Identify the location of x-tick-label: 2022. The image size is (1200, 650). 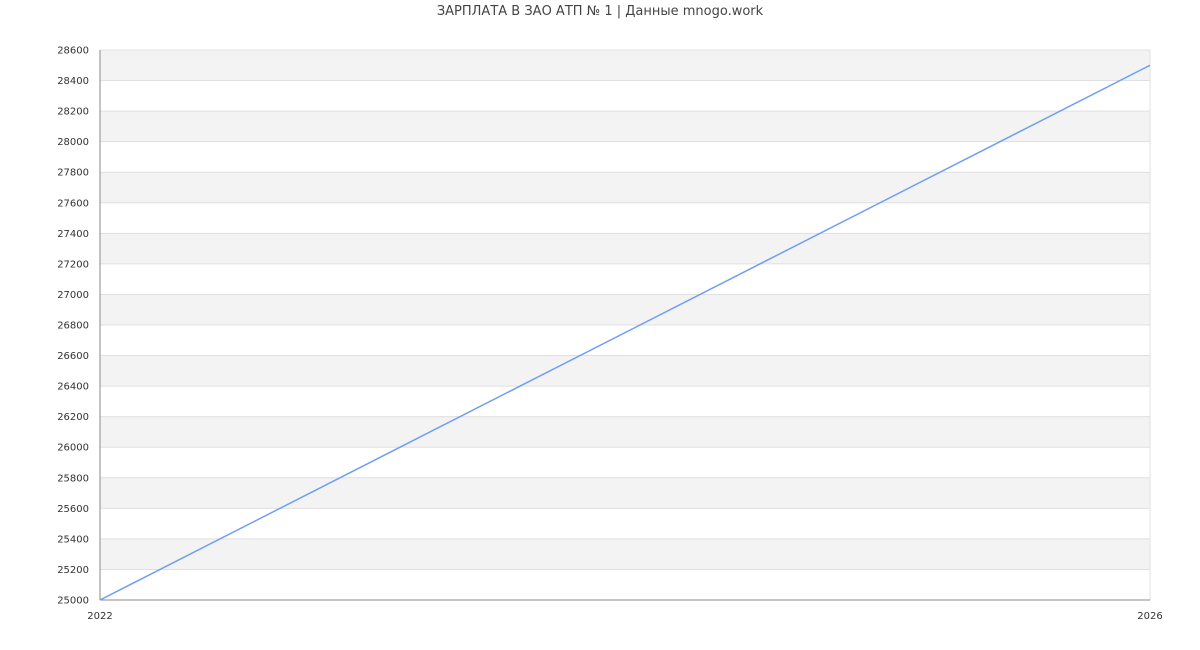
(99, 616).